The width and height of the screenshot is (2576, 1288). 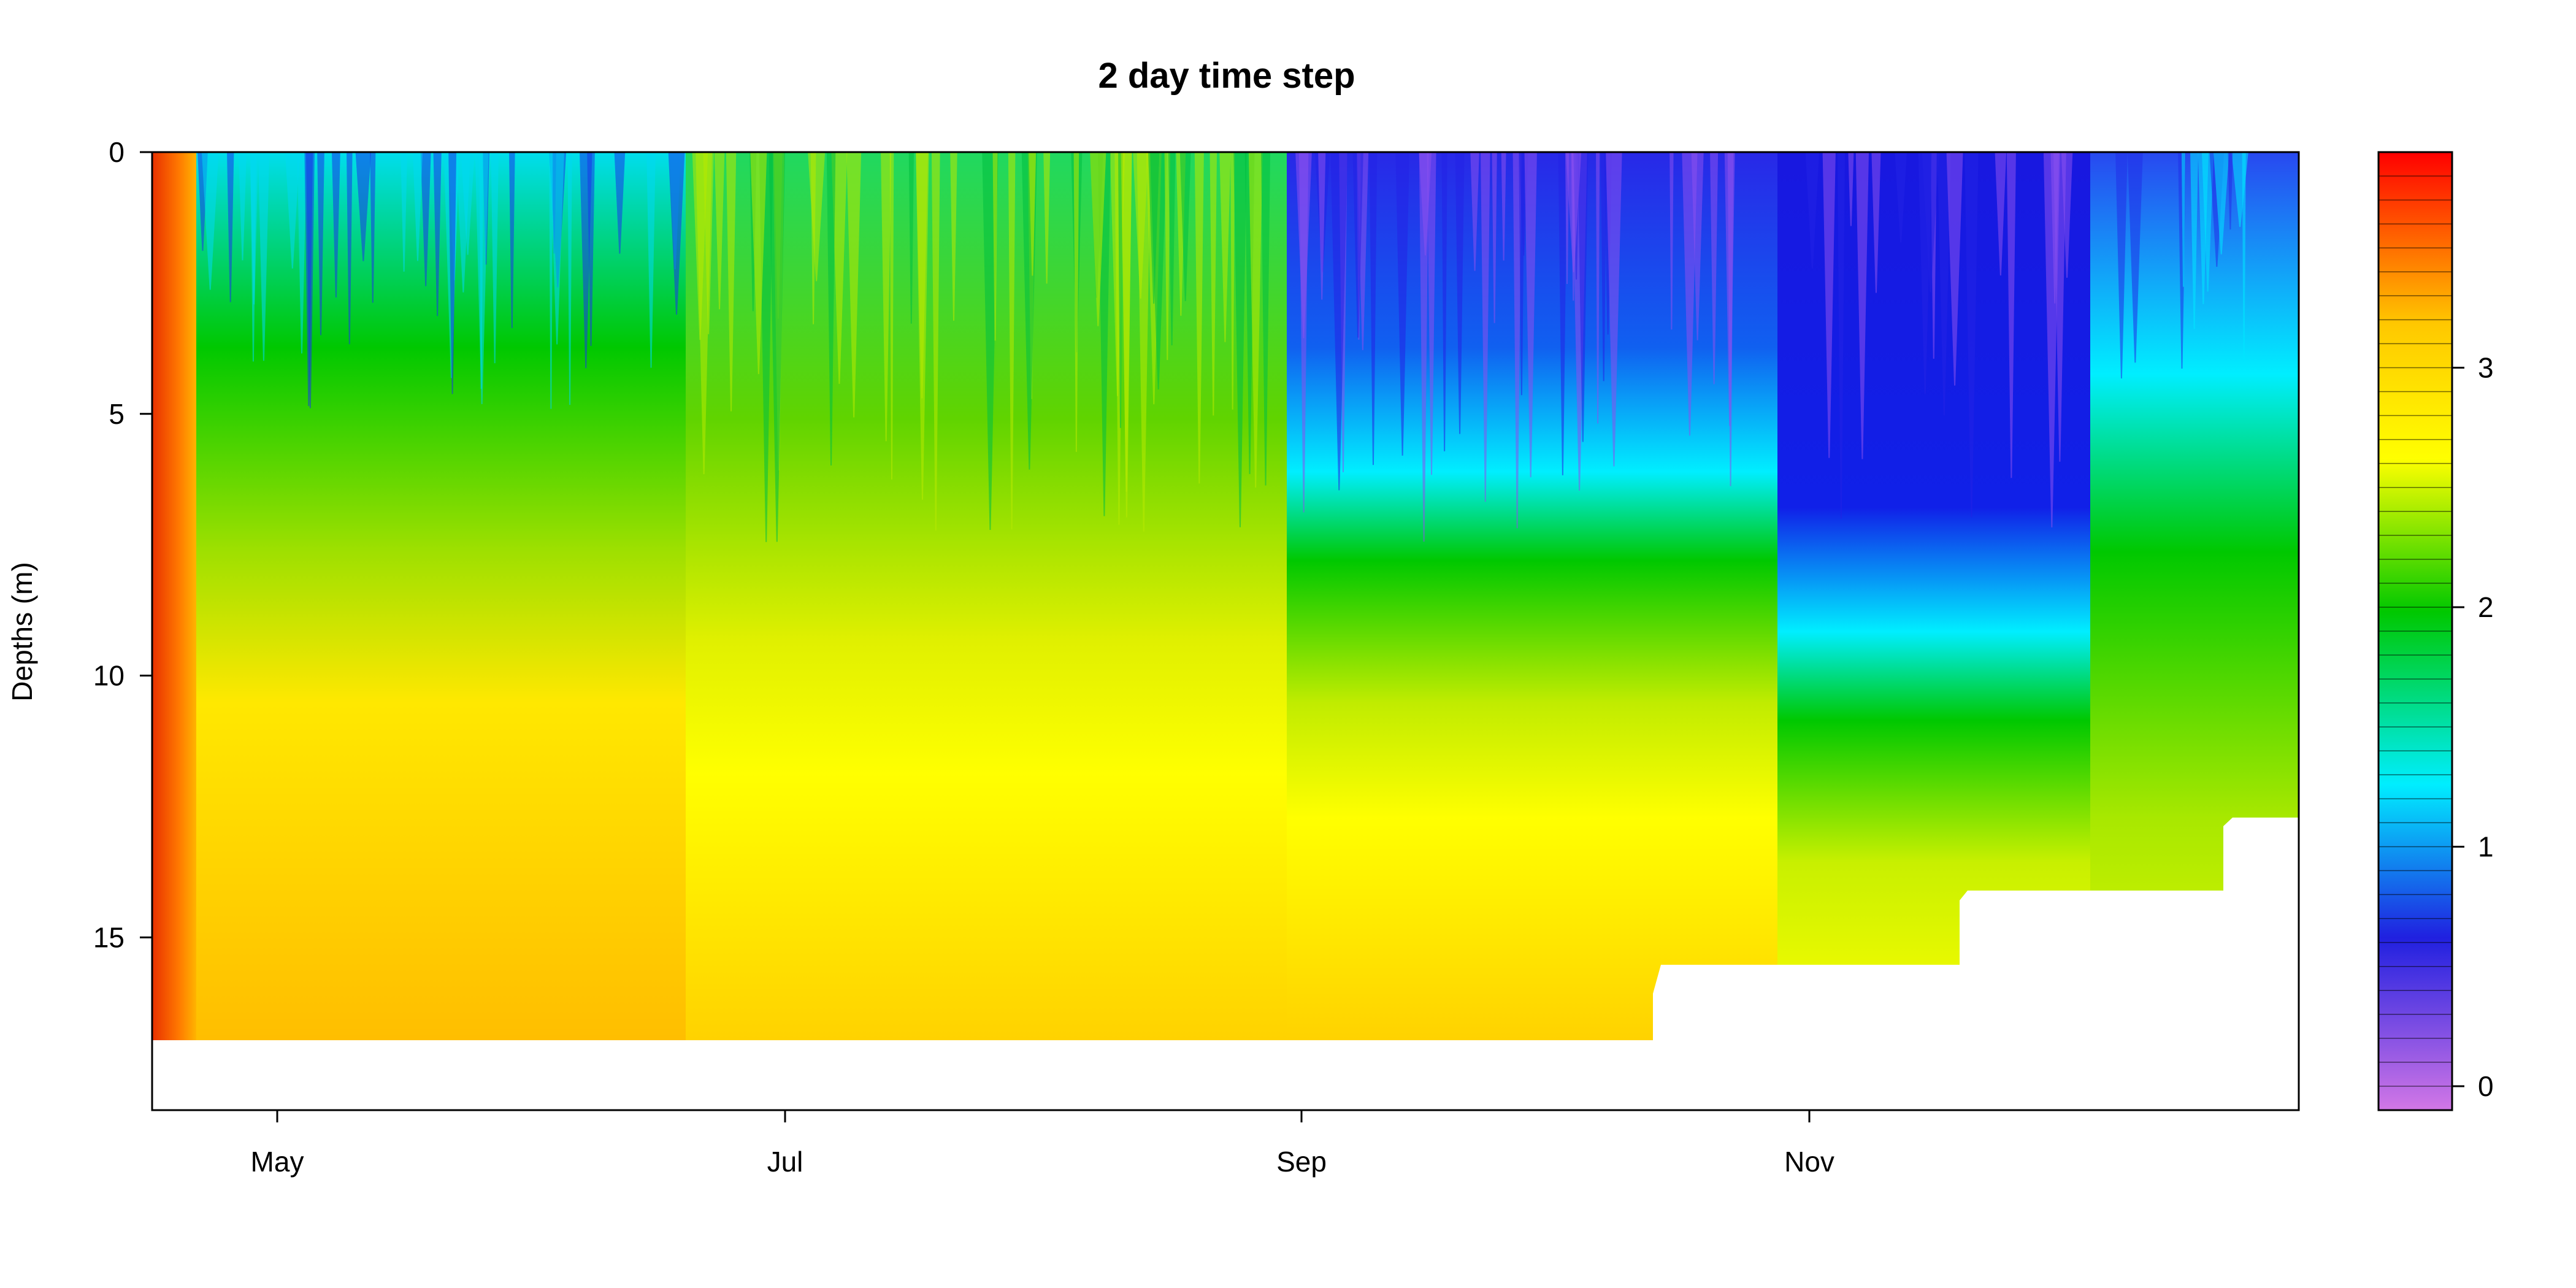 What do you see at coordinates (277, 1162) in the screenshot?
I see `x-tick-label: May` at bounding box center [277, 1162].